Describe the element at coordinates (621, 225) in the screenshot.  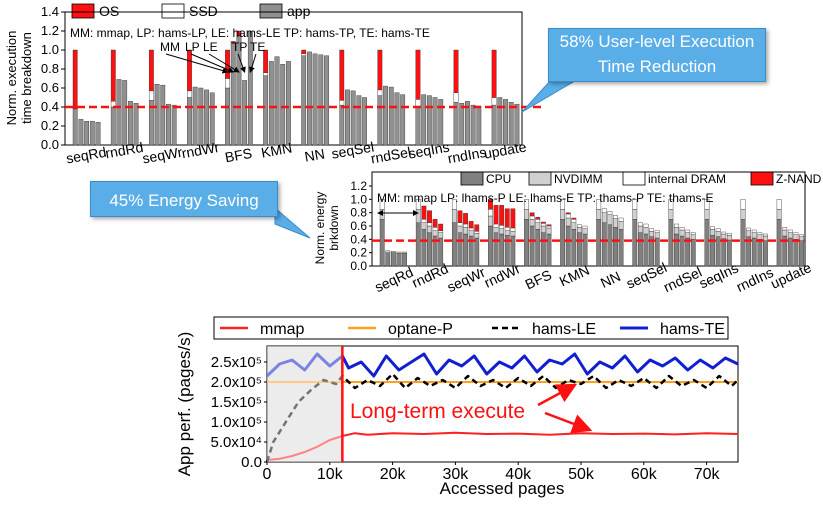
I see `bar-NN-TE` at that location.